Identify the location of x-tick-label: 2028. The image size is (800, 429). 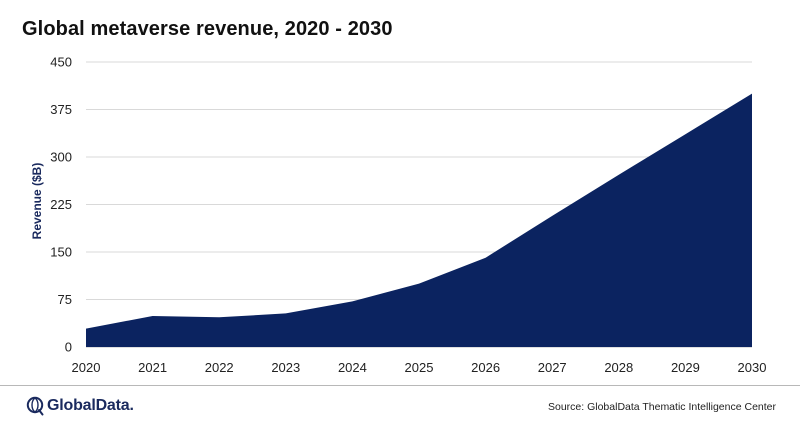
(618, 367).